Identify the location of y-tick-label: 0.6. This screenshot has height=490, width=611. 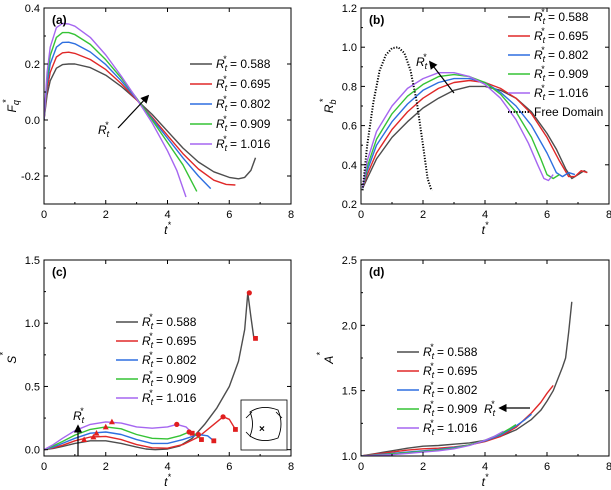
(349, 127).